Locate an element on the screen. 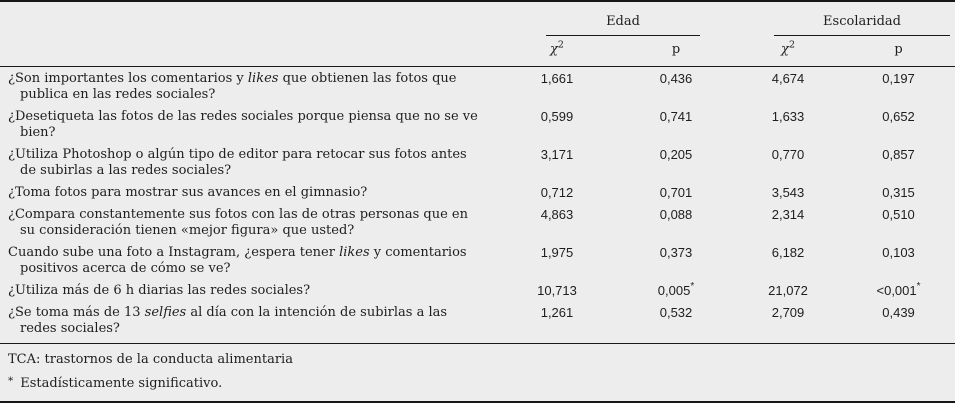  edad-chi2-value: 10,713 is located at coordinates (557, 290).